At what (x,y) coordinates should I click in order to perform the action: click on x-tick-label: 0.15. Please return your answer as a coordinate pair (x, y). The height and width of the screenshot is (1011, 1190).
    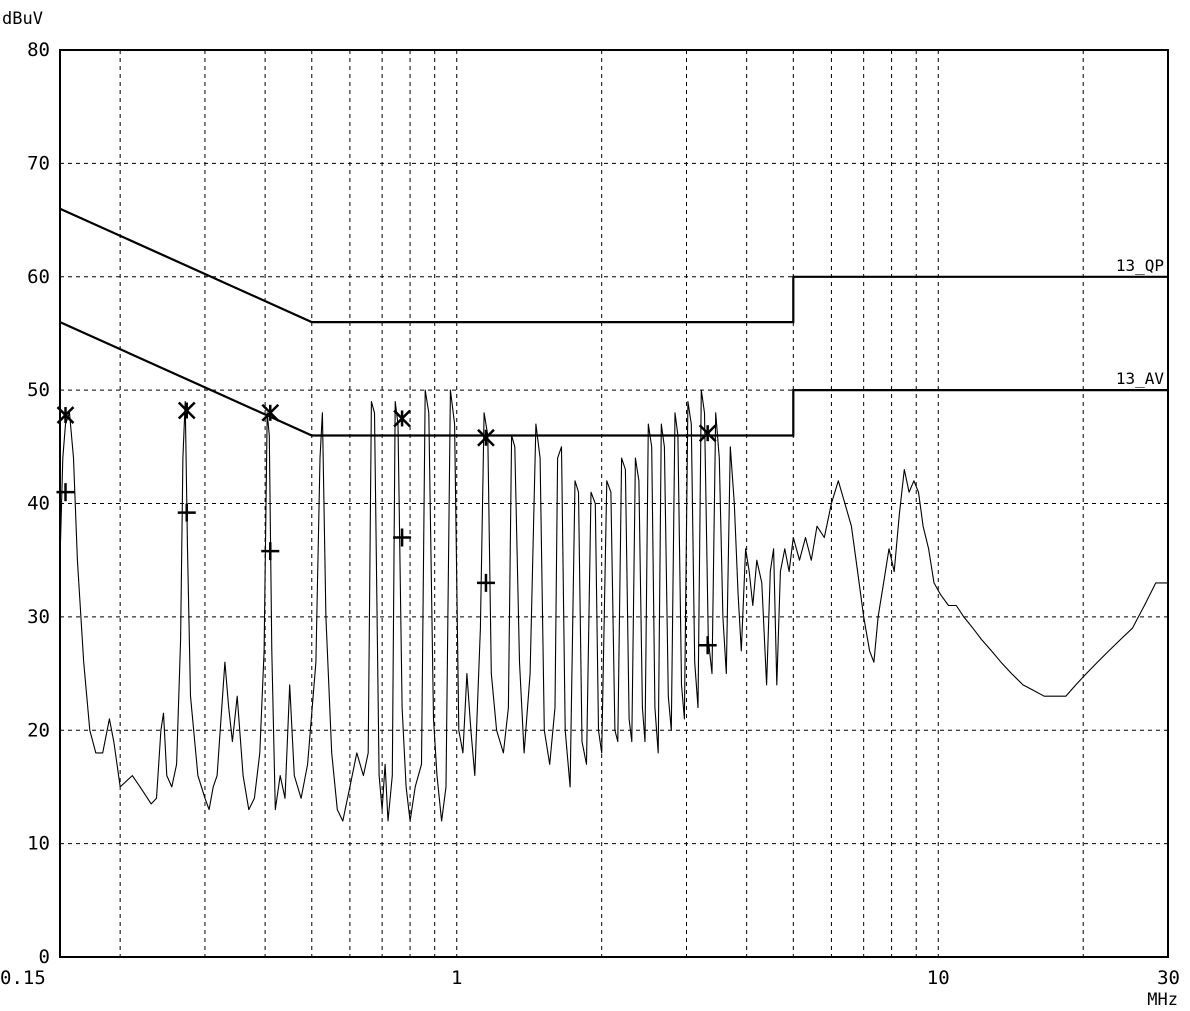
    Looking at the image, I should click on (23, 978).